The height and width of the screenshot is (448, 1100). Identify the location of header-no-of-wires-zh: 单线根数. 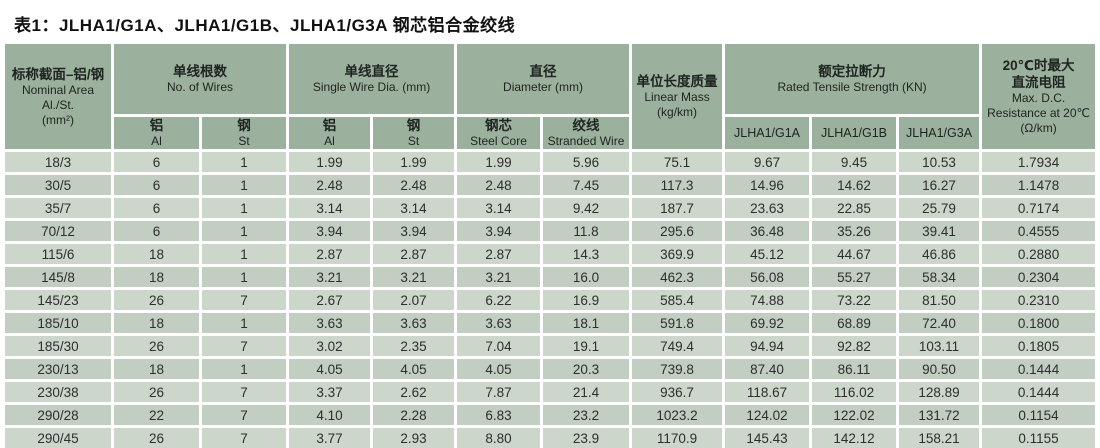
(200, 71).